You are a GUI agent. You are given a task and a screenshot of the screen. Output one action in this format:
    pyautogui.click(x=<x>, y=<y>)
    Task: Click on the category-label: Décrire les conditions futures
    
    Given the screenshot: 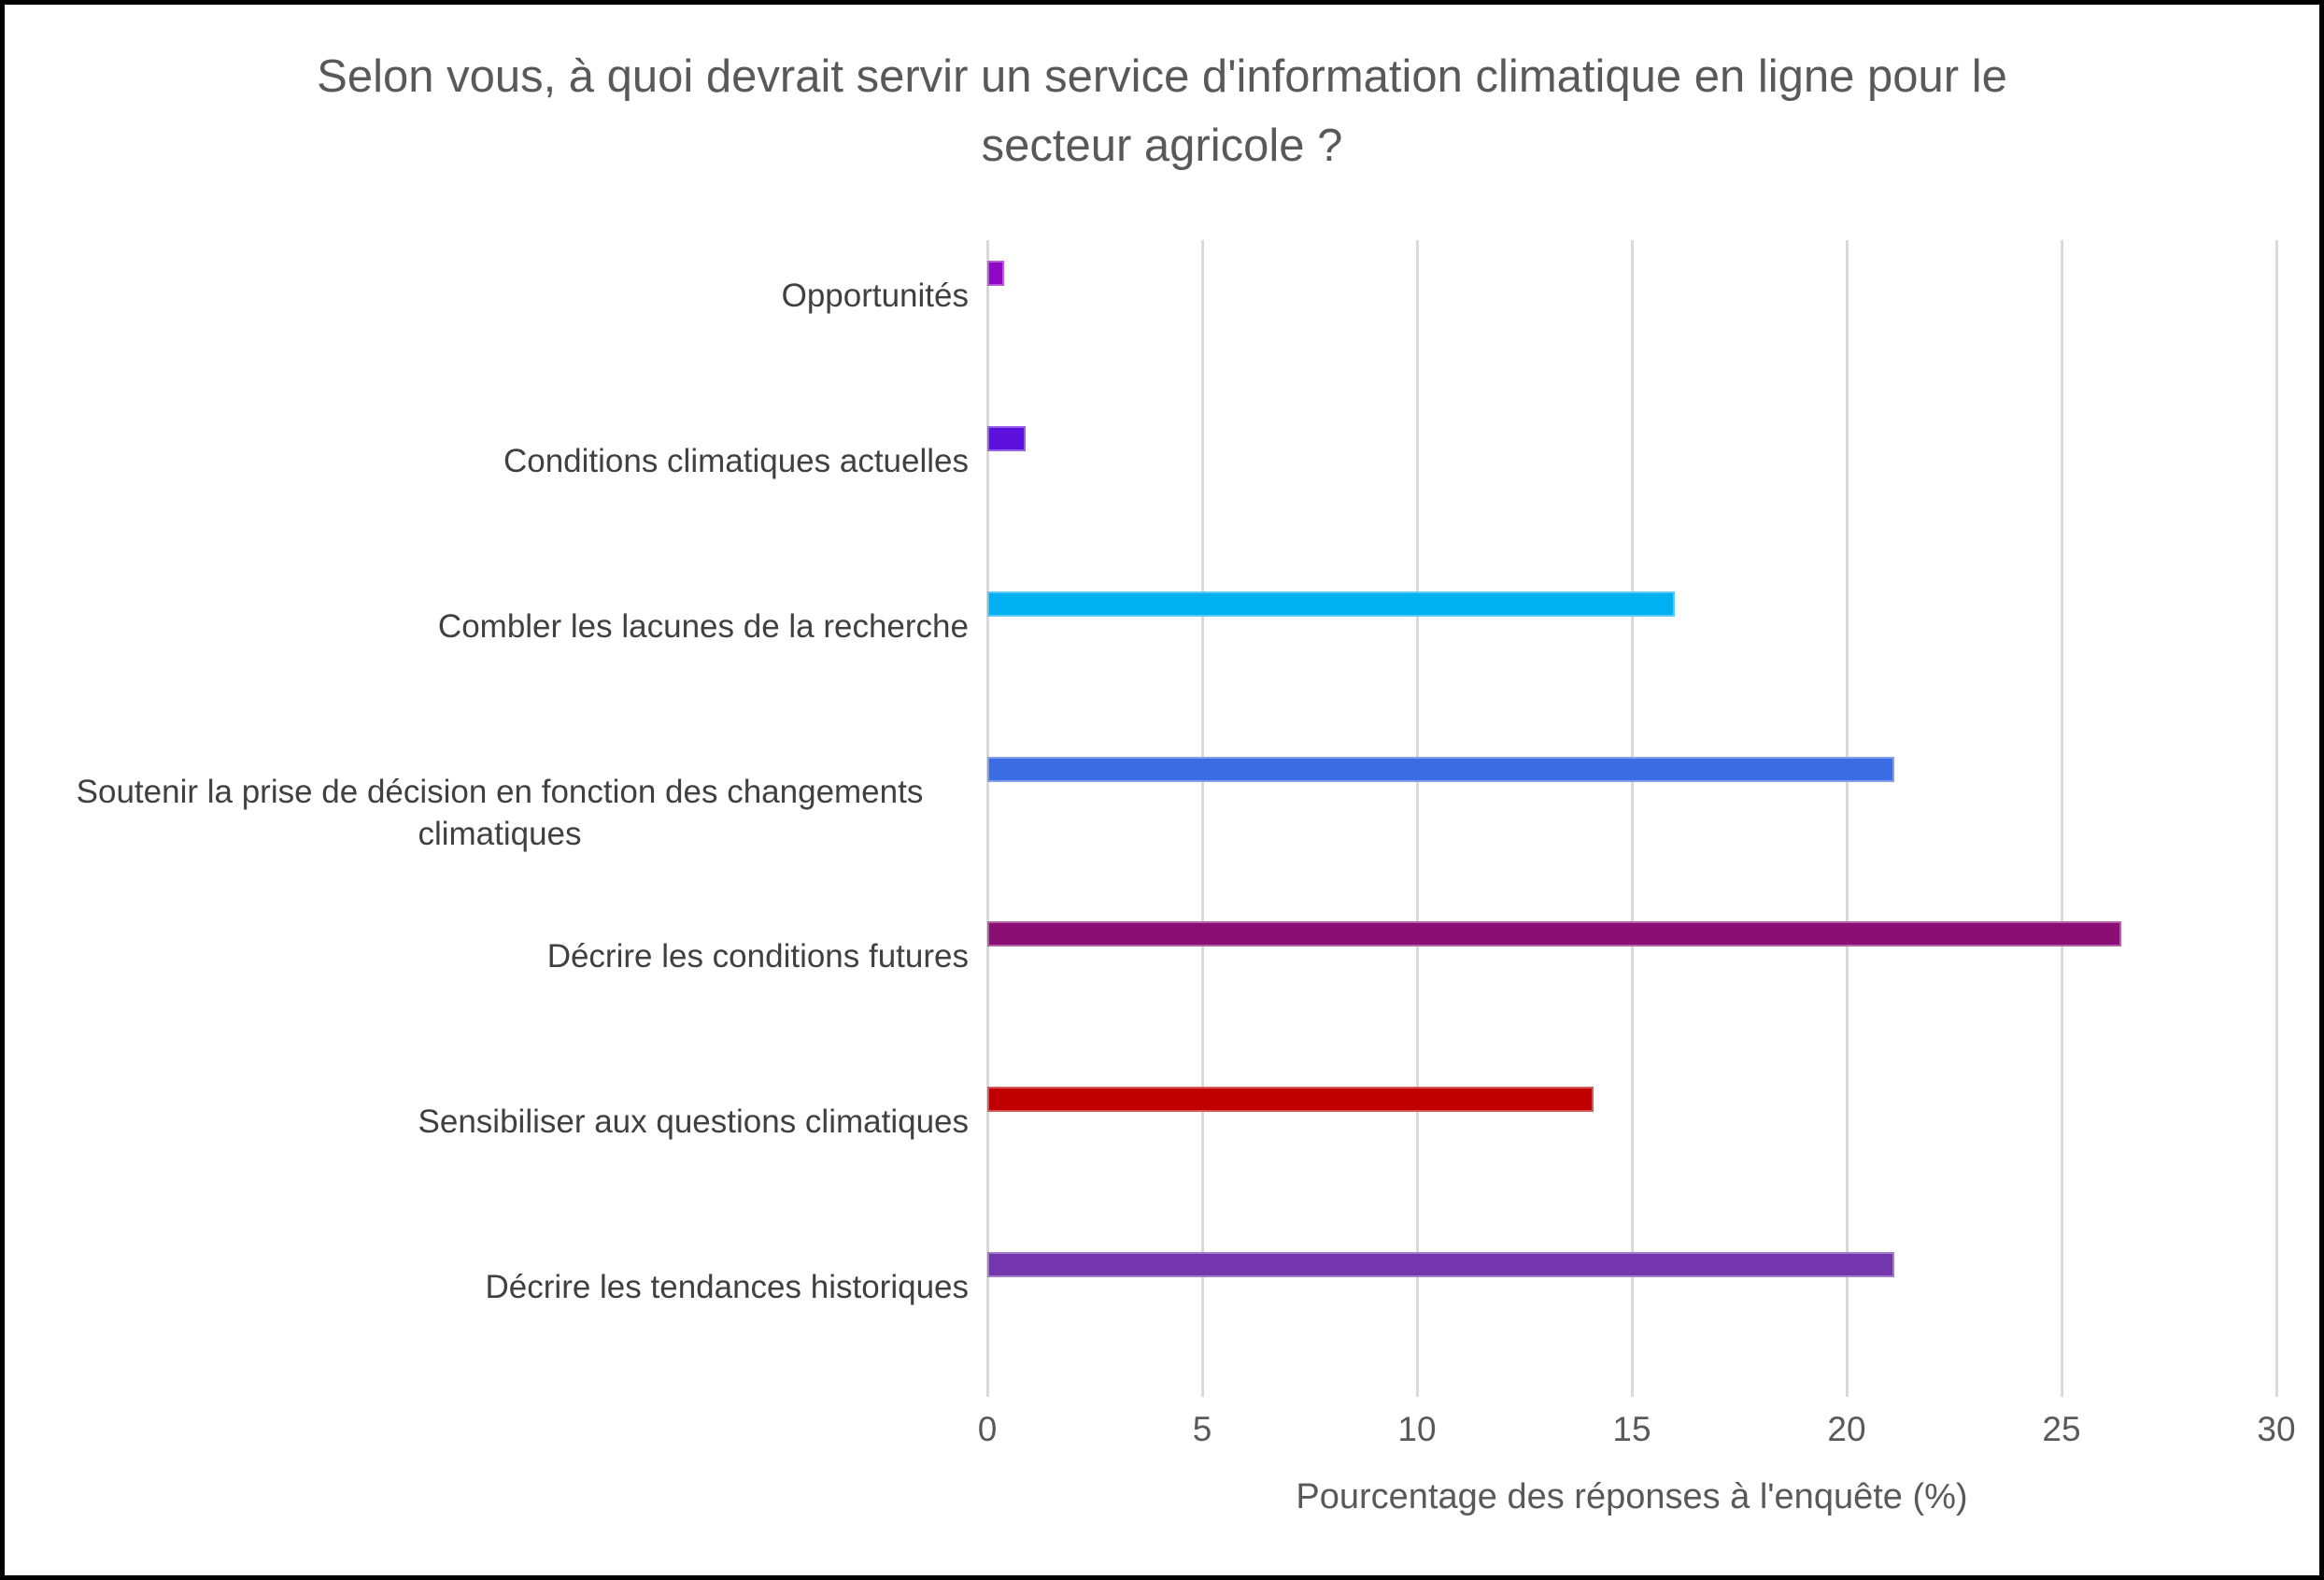 What is the action you would take?
    pyautogui.click(x=757, y=956)
    